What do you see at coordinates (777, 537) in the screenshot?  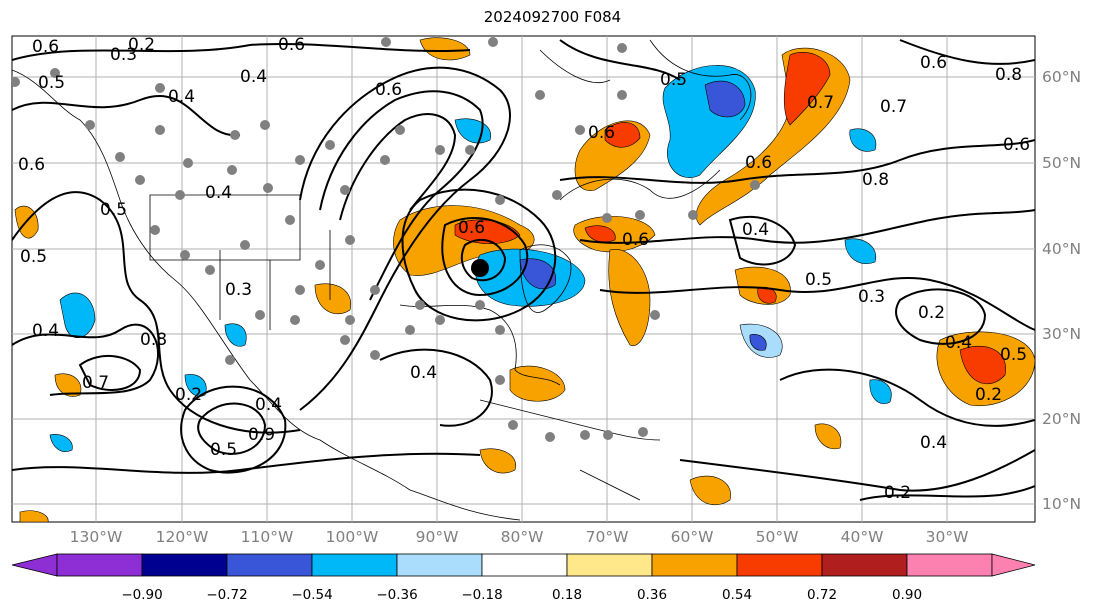 I see `lon-label: 50°W` at bounding box center [777, 537].